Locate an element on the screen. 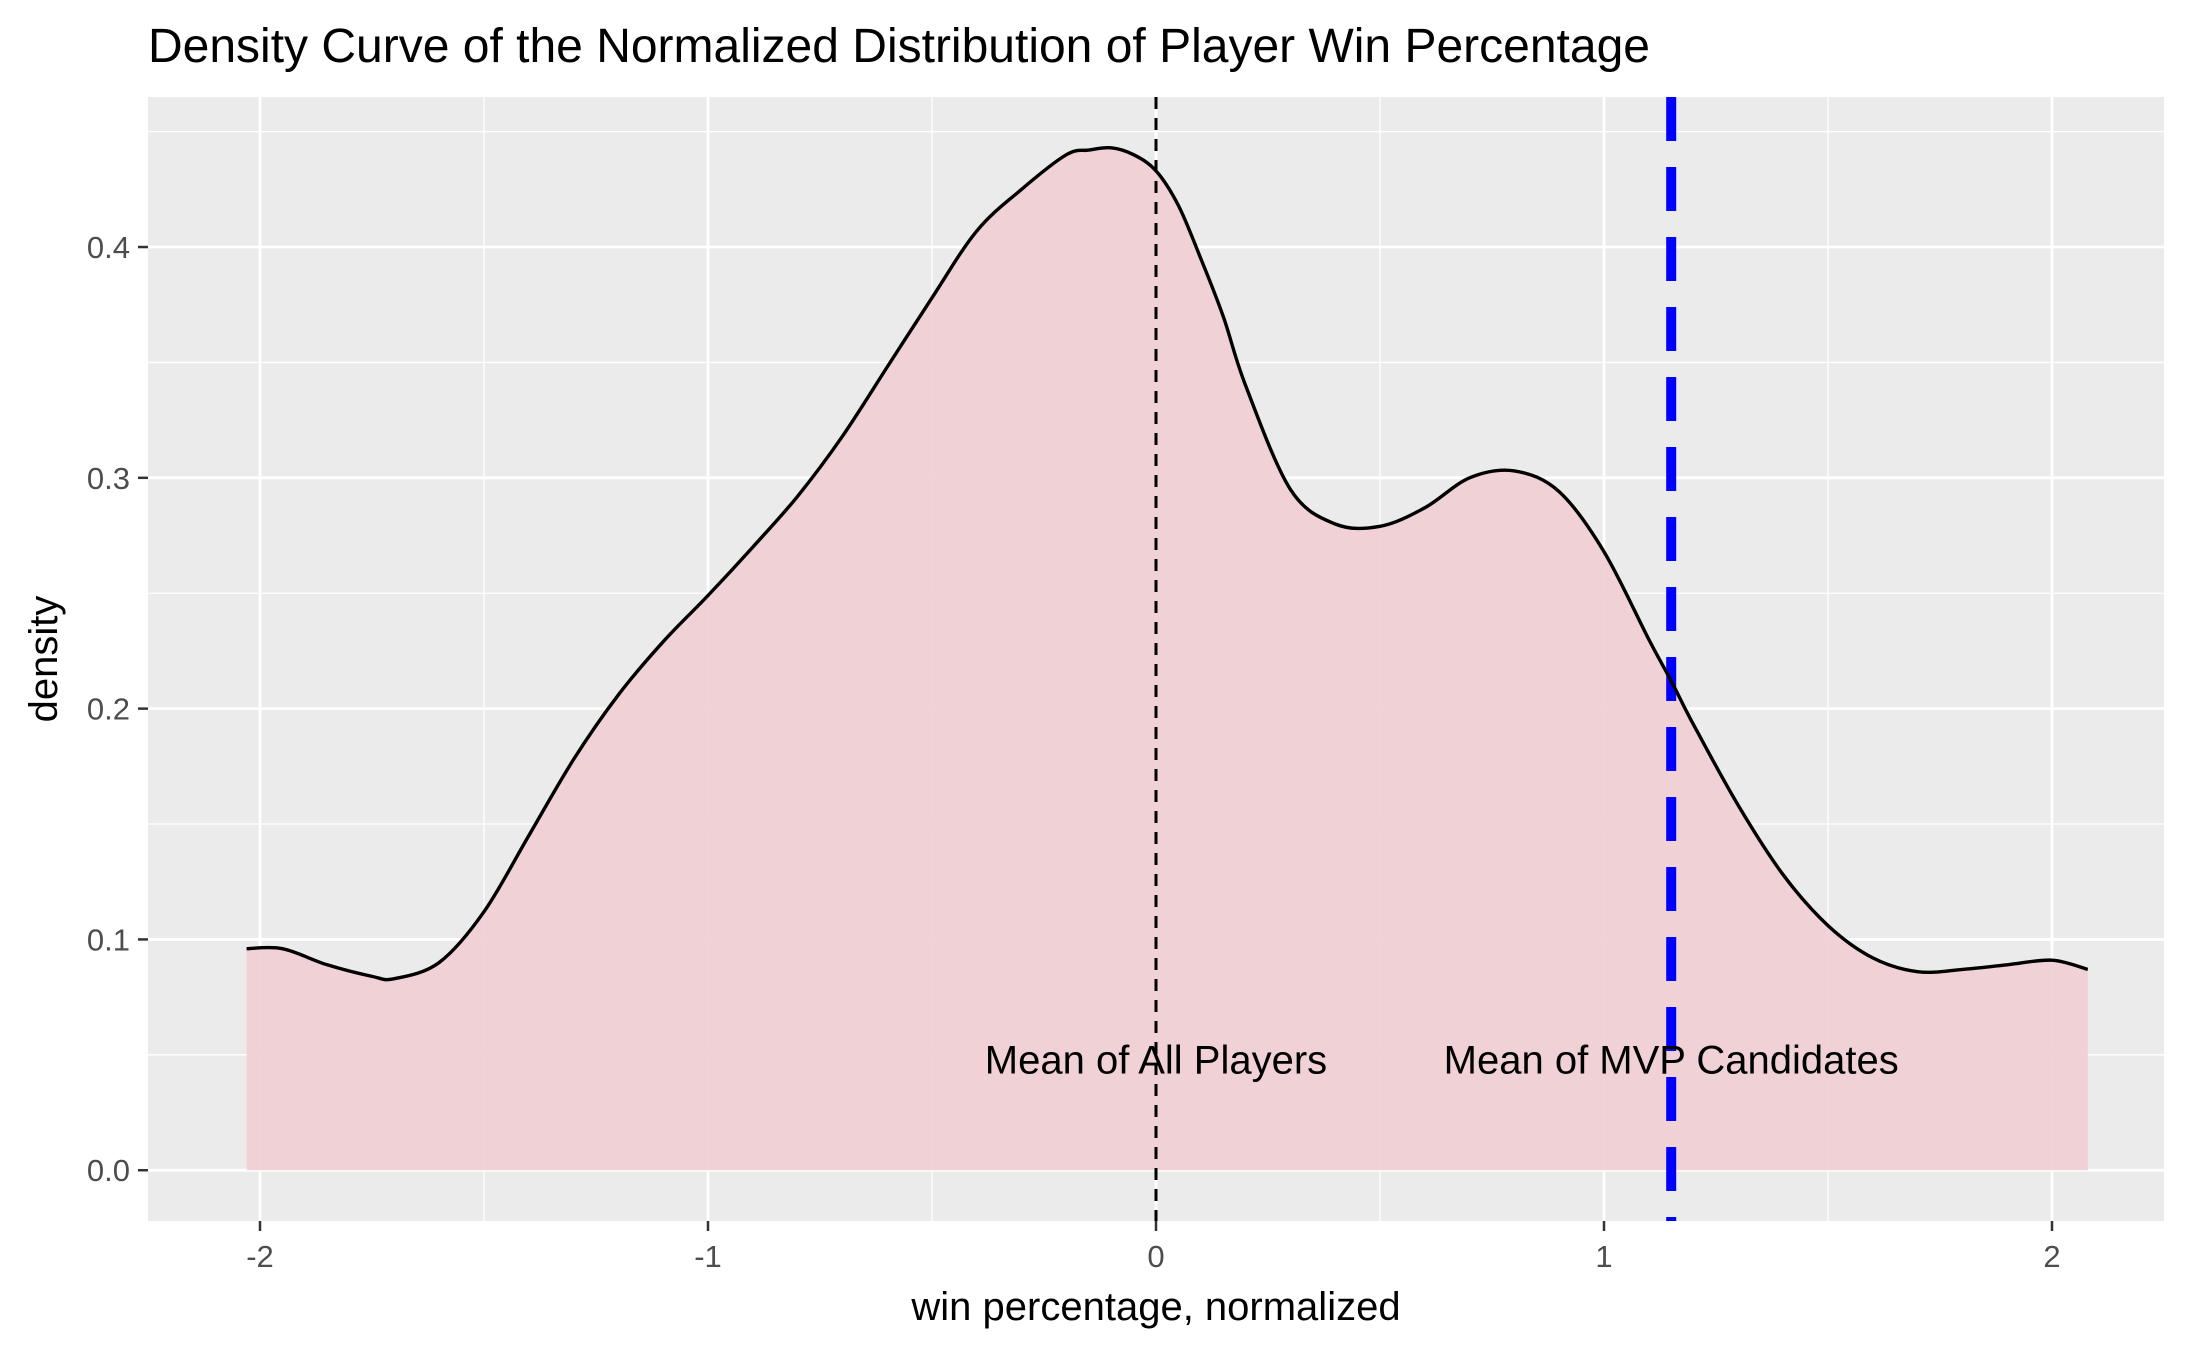 The height and width of the screenshot is (1355, 2187). y-tick-label: 0.4 is located at coordinates (108, 247).